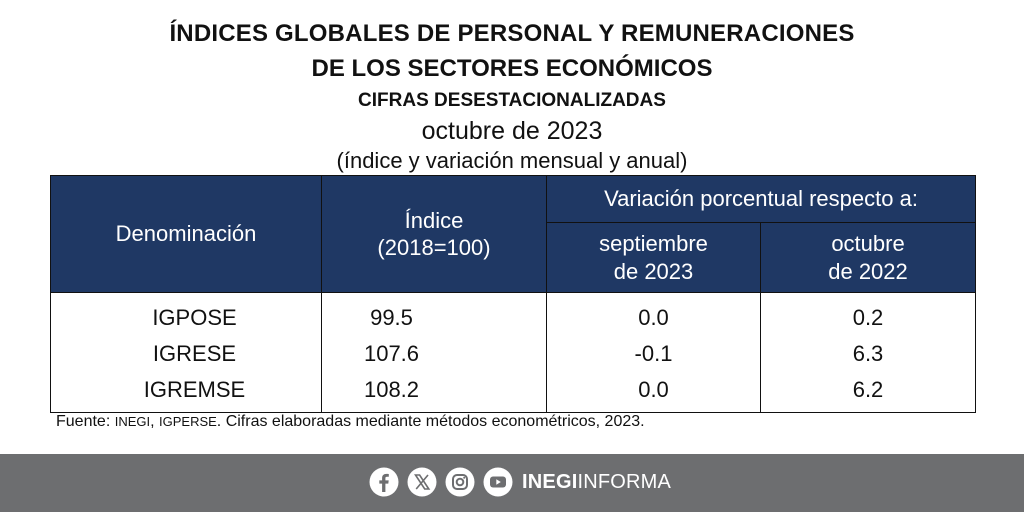 The image size is (1024, 512). Describe the element at coordinates (188, 421) in the screenshot. I see `source-igperse: IGPERSE` at that location.